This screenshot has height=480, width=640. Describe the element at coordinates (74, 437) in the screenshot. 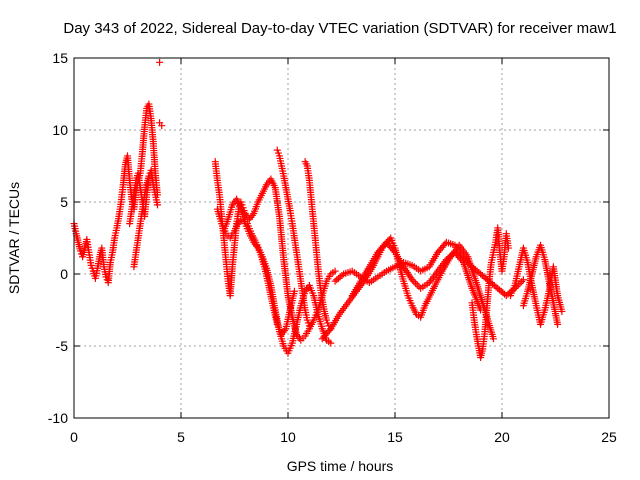

I see `x-tick-label: 0` at that location.